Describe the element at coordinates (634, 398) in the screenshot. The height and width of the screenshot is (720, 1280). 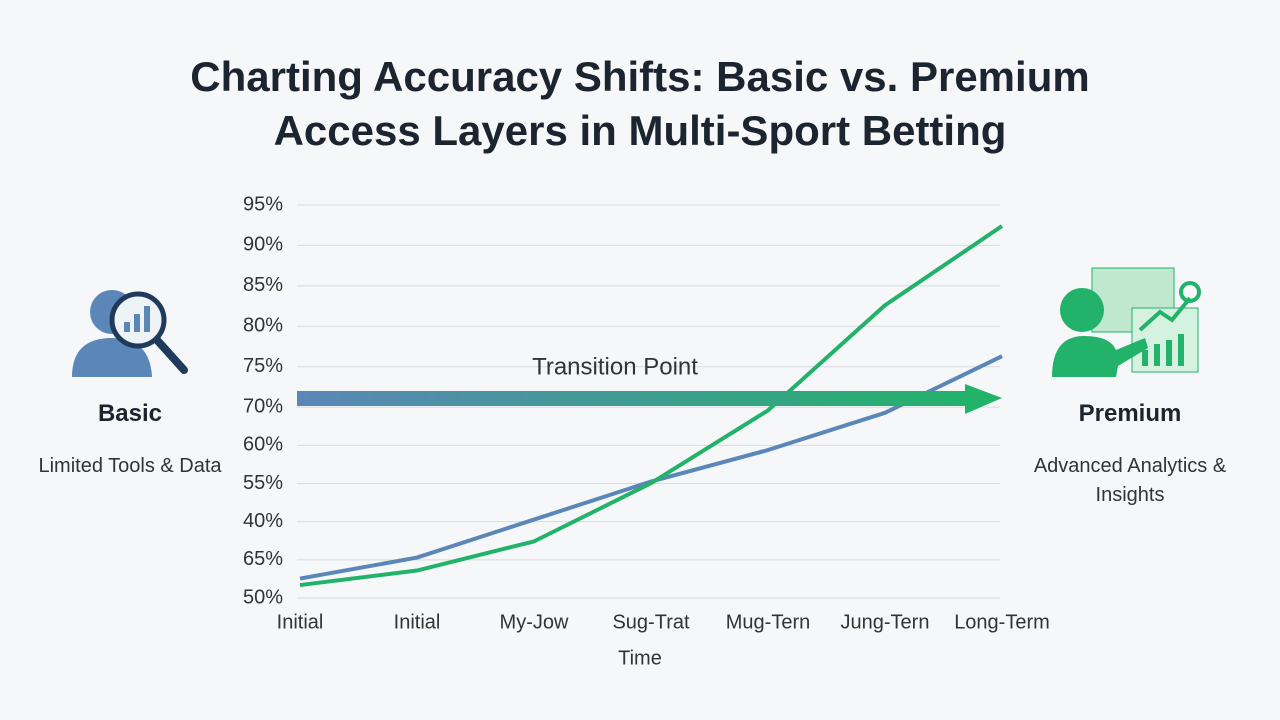
I see `transition-arrow` at that location.